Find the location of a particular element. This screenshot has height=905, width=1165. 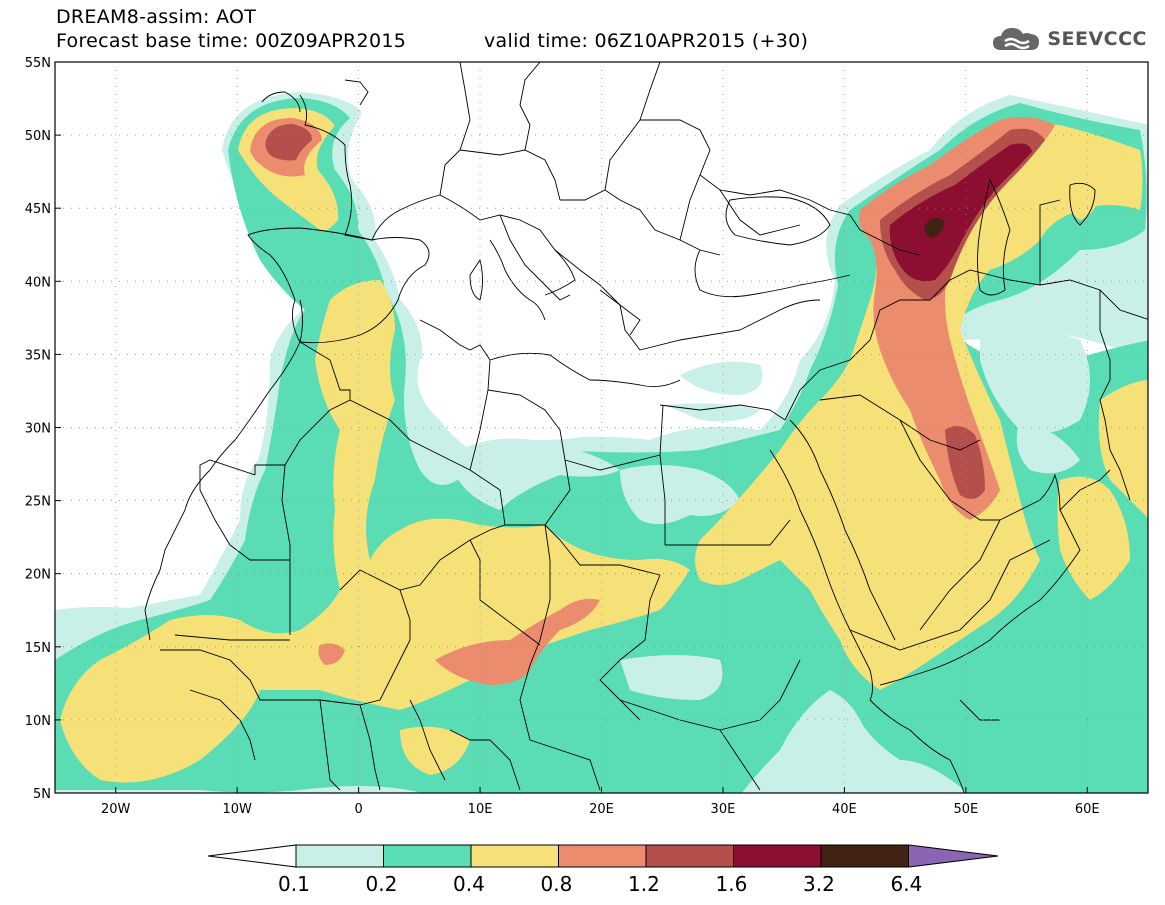

lon-tick-label: 40E is located at coordinates (844, 809).